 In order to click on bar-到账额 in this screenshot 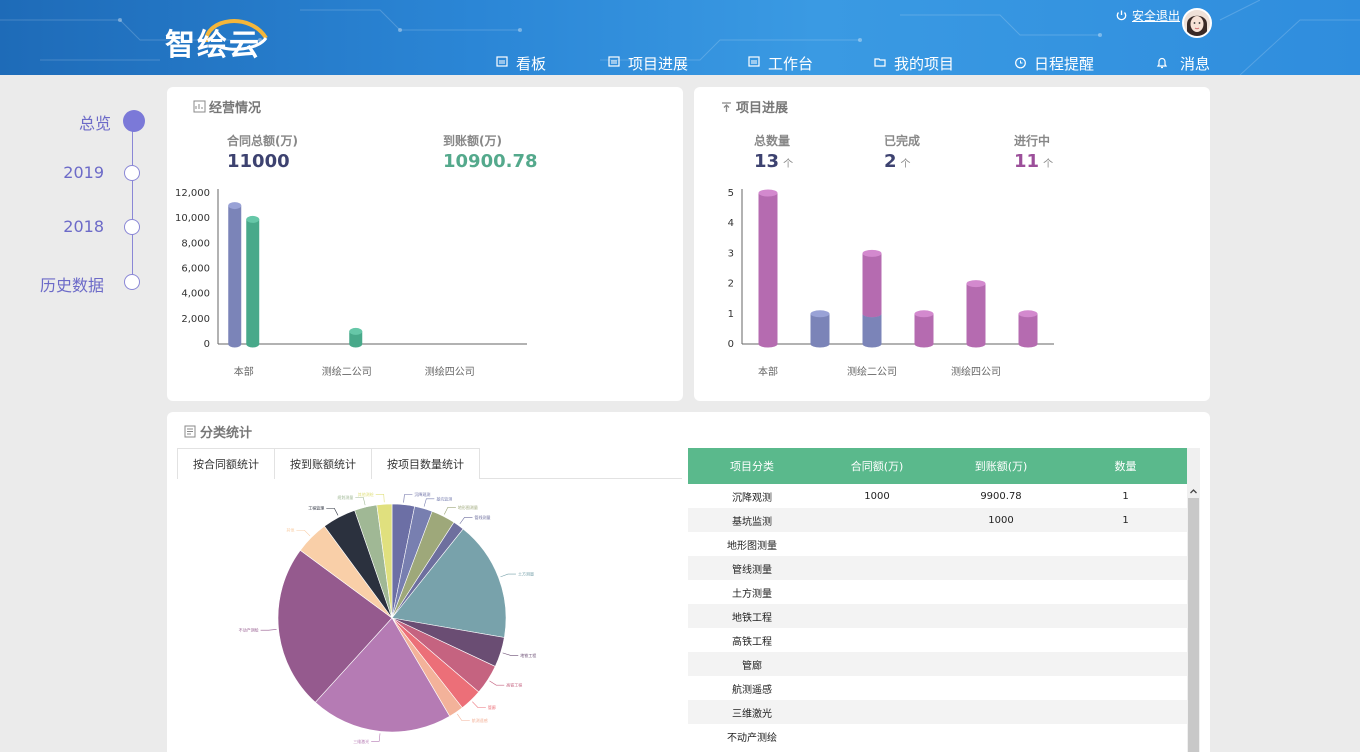, I will do `click(253, 281)`.